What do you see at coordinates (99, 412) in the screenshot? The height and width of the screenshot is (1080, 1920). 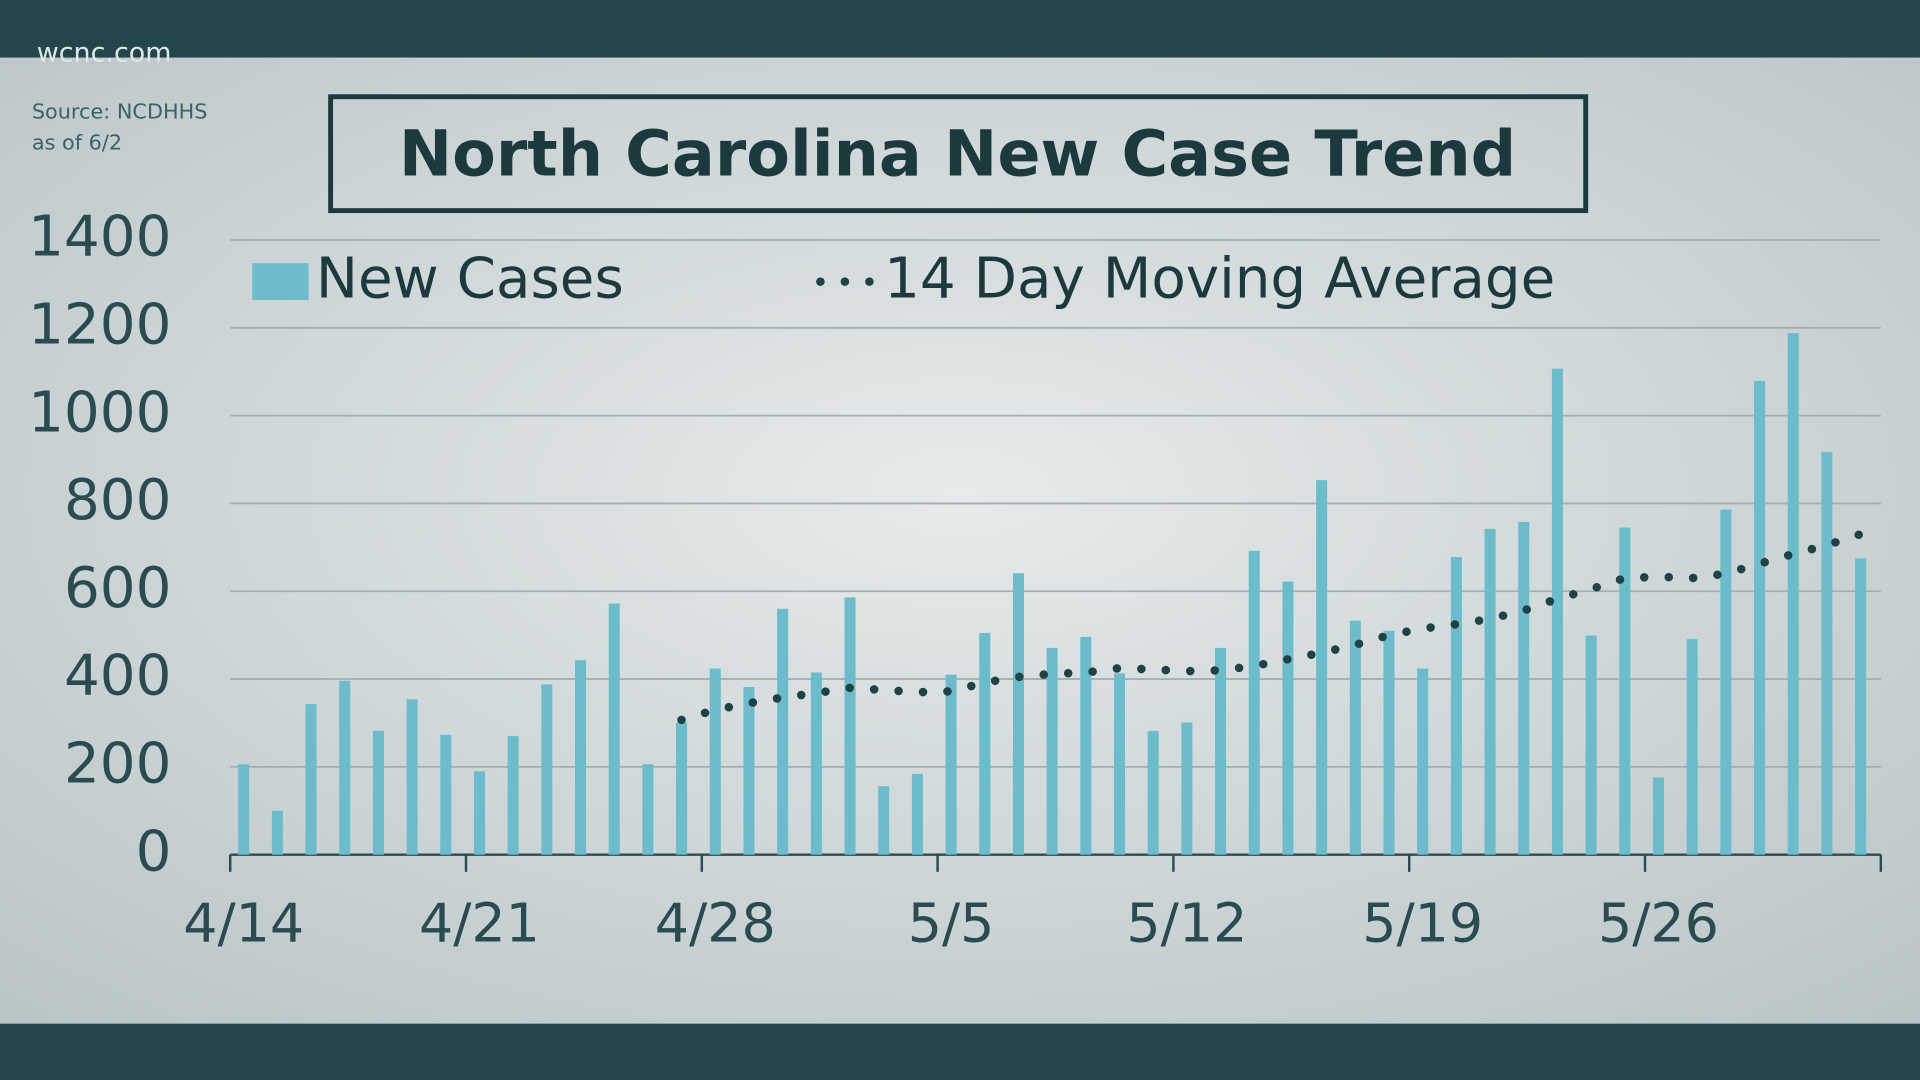 I see `y-tick-label: 1000` at bounding box center [99, 412].